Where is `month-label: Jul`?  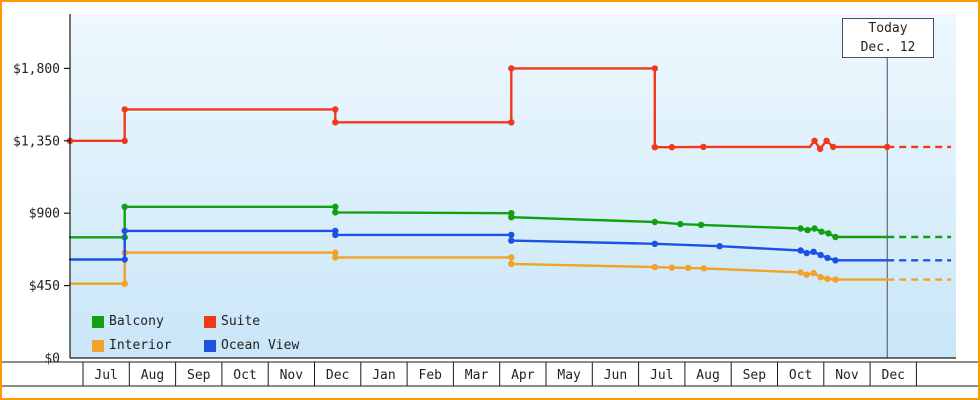
month-label: Jul is located at coordinates (661, 375).